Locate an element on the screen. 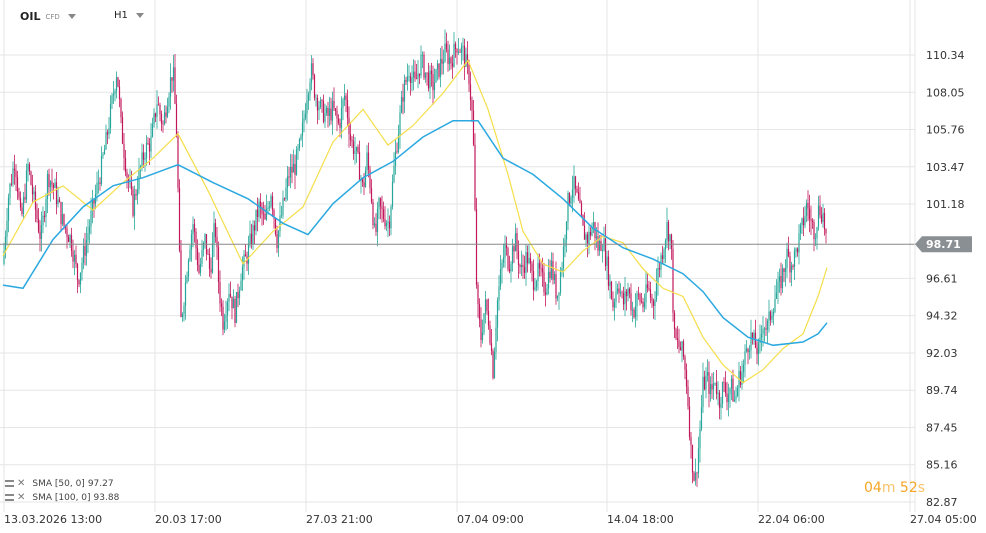 This screenshot has width=986, height=533. last-price-label: 98.71 is located at coordinates (943, 244).